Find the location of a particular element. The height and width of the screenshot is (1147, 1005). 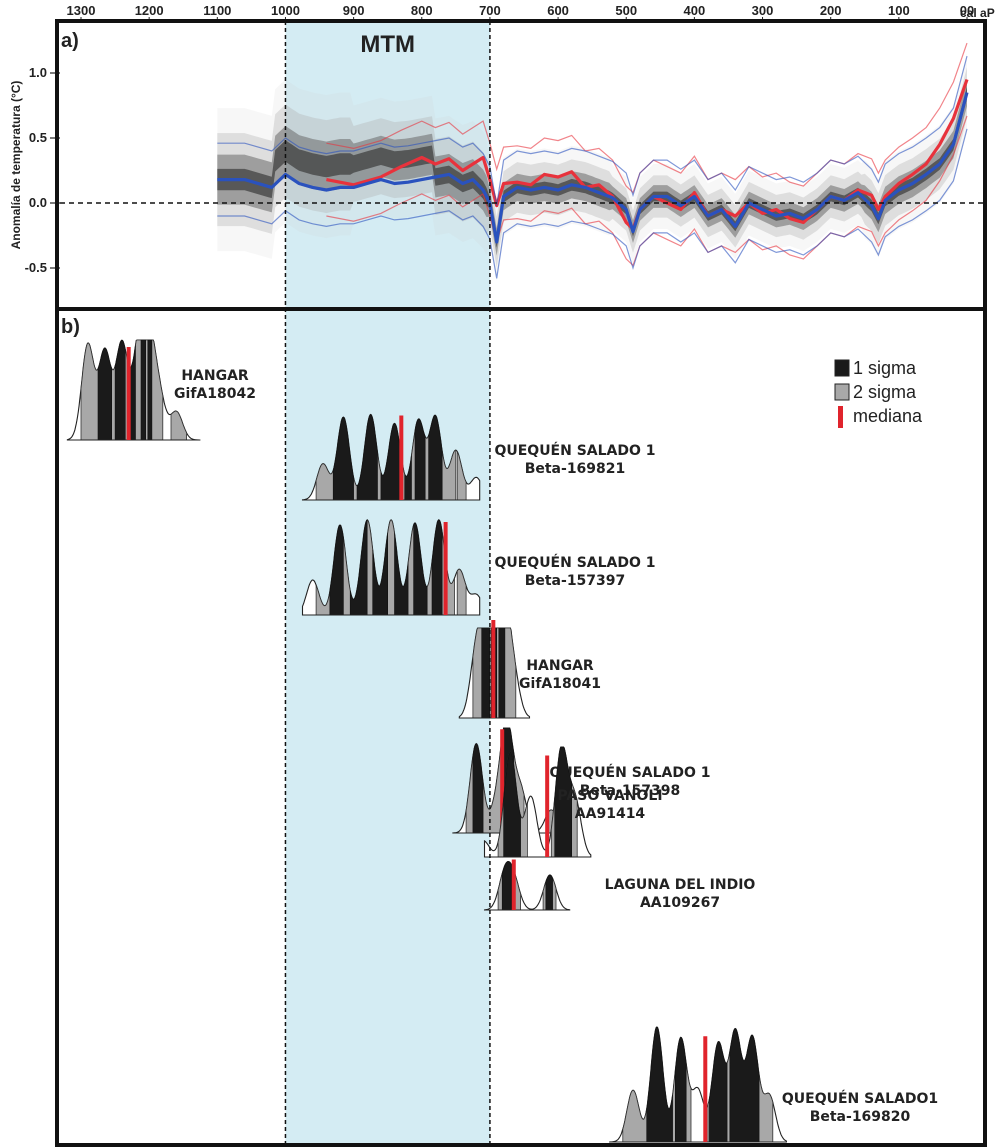

date-distribution: PASO VANOLI AA91414 is located at coordinates (573, 802).